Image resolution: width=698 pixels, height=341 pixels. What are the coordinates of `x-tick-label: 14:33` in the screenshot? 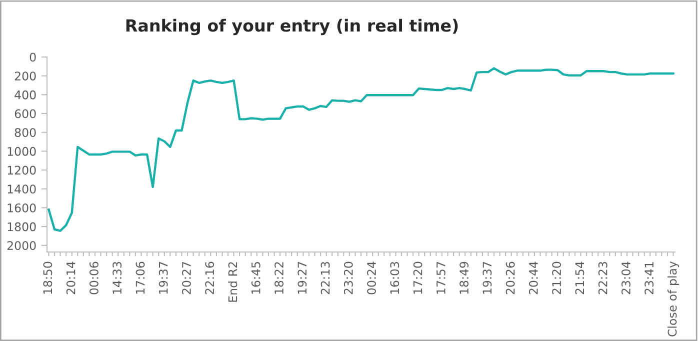 It's located at (117, 278).